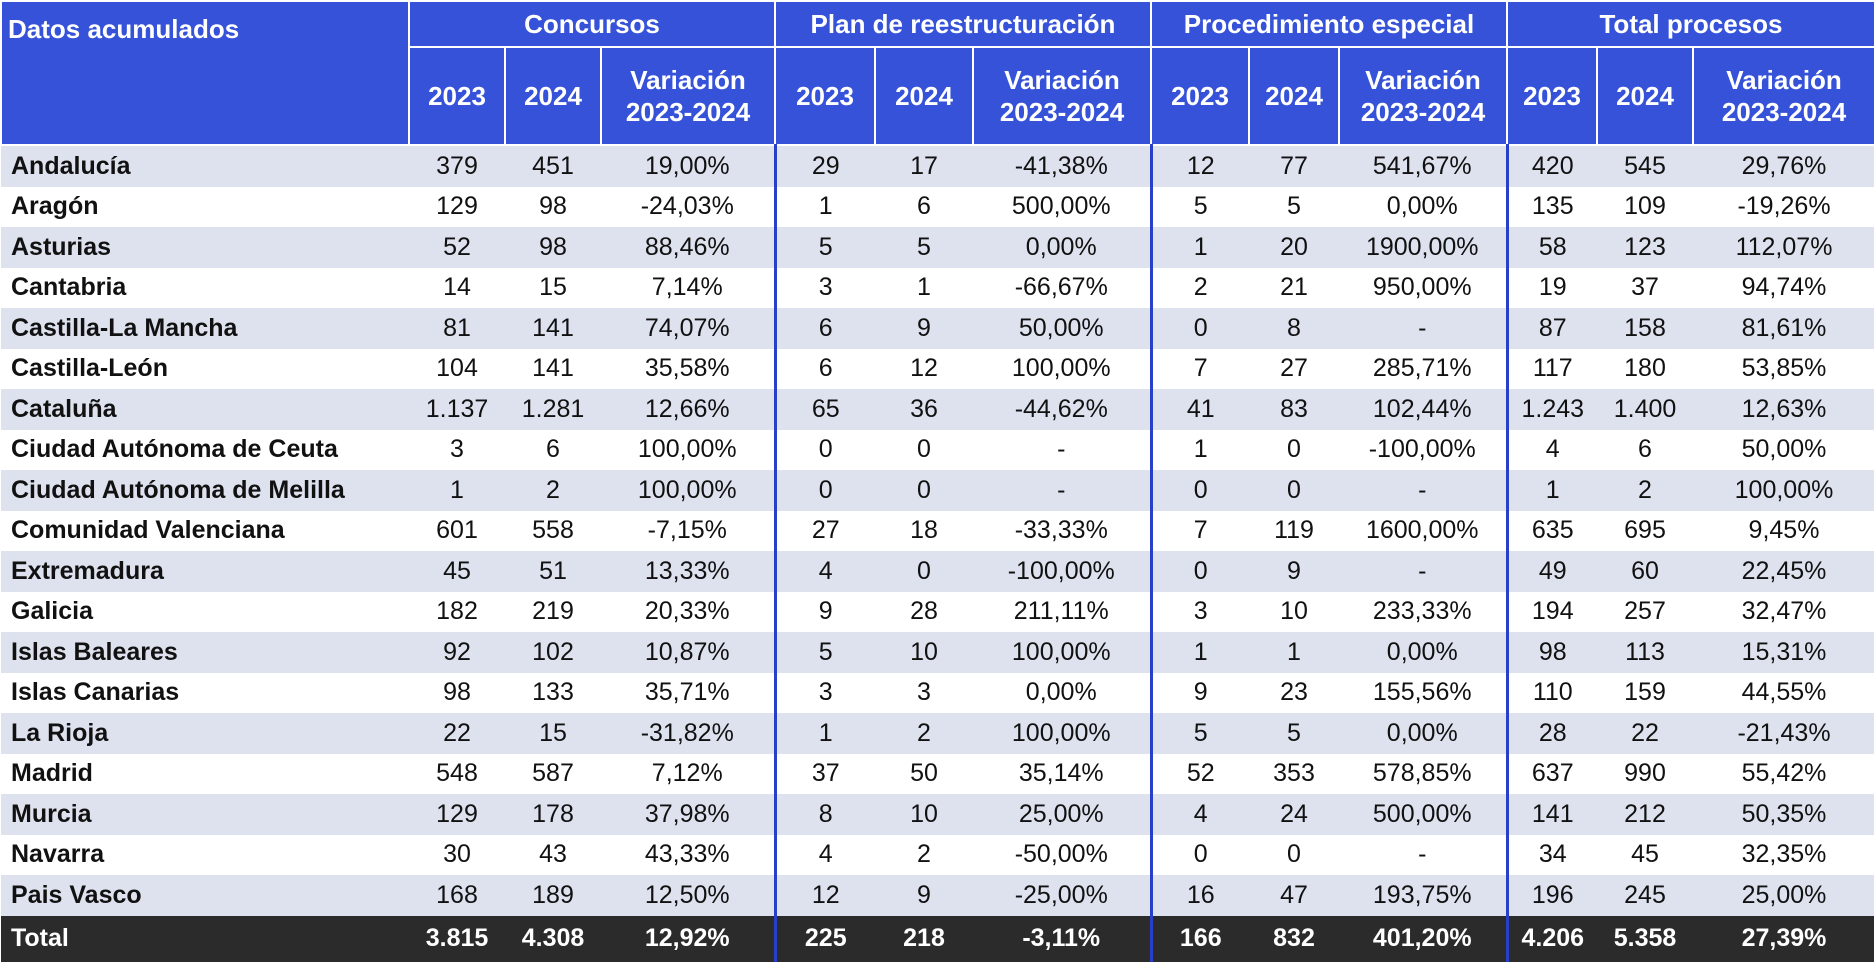 The image size is (1874, 962). What do you see at coordinates (1783, 328) in the screenshot?
I see `cell: 81,61%` at bounding box center [1783, 328].